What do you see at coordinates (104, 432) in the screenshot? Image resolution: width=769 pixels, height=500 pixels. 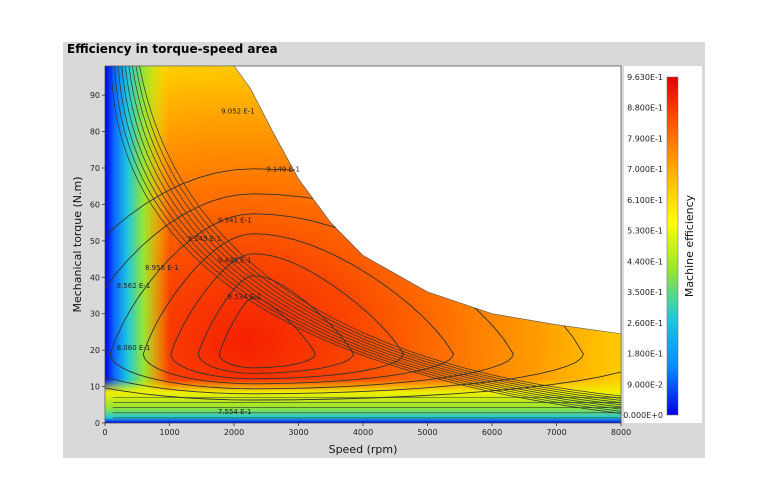 I see `x-tick-label: 0` at bounding box center [104, 432].